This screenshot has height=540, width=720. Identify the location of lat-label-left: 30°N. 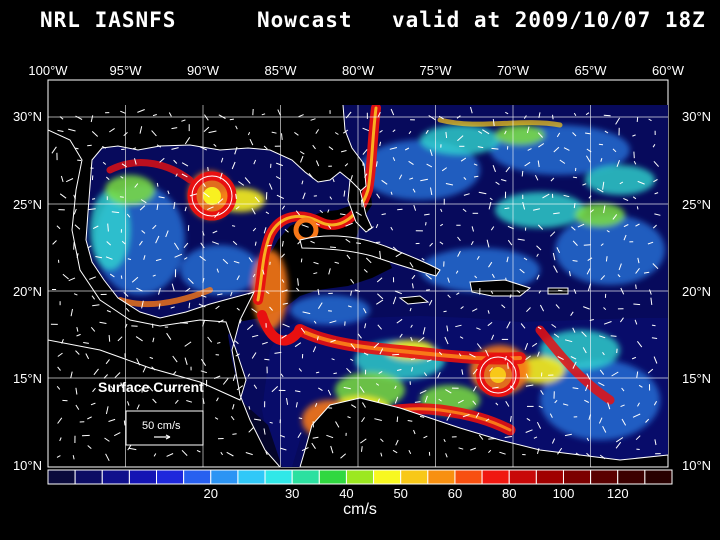
(27, 116).